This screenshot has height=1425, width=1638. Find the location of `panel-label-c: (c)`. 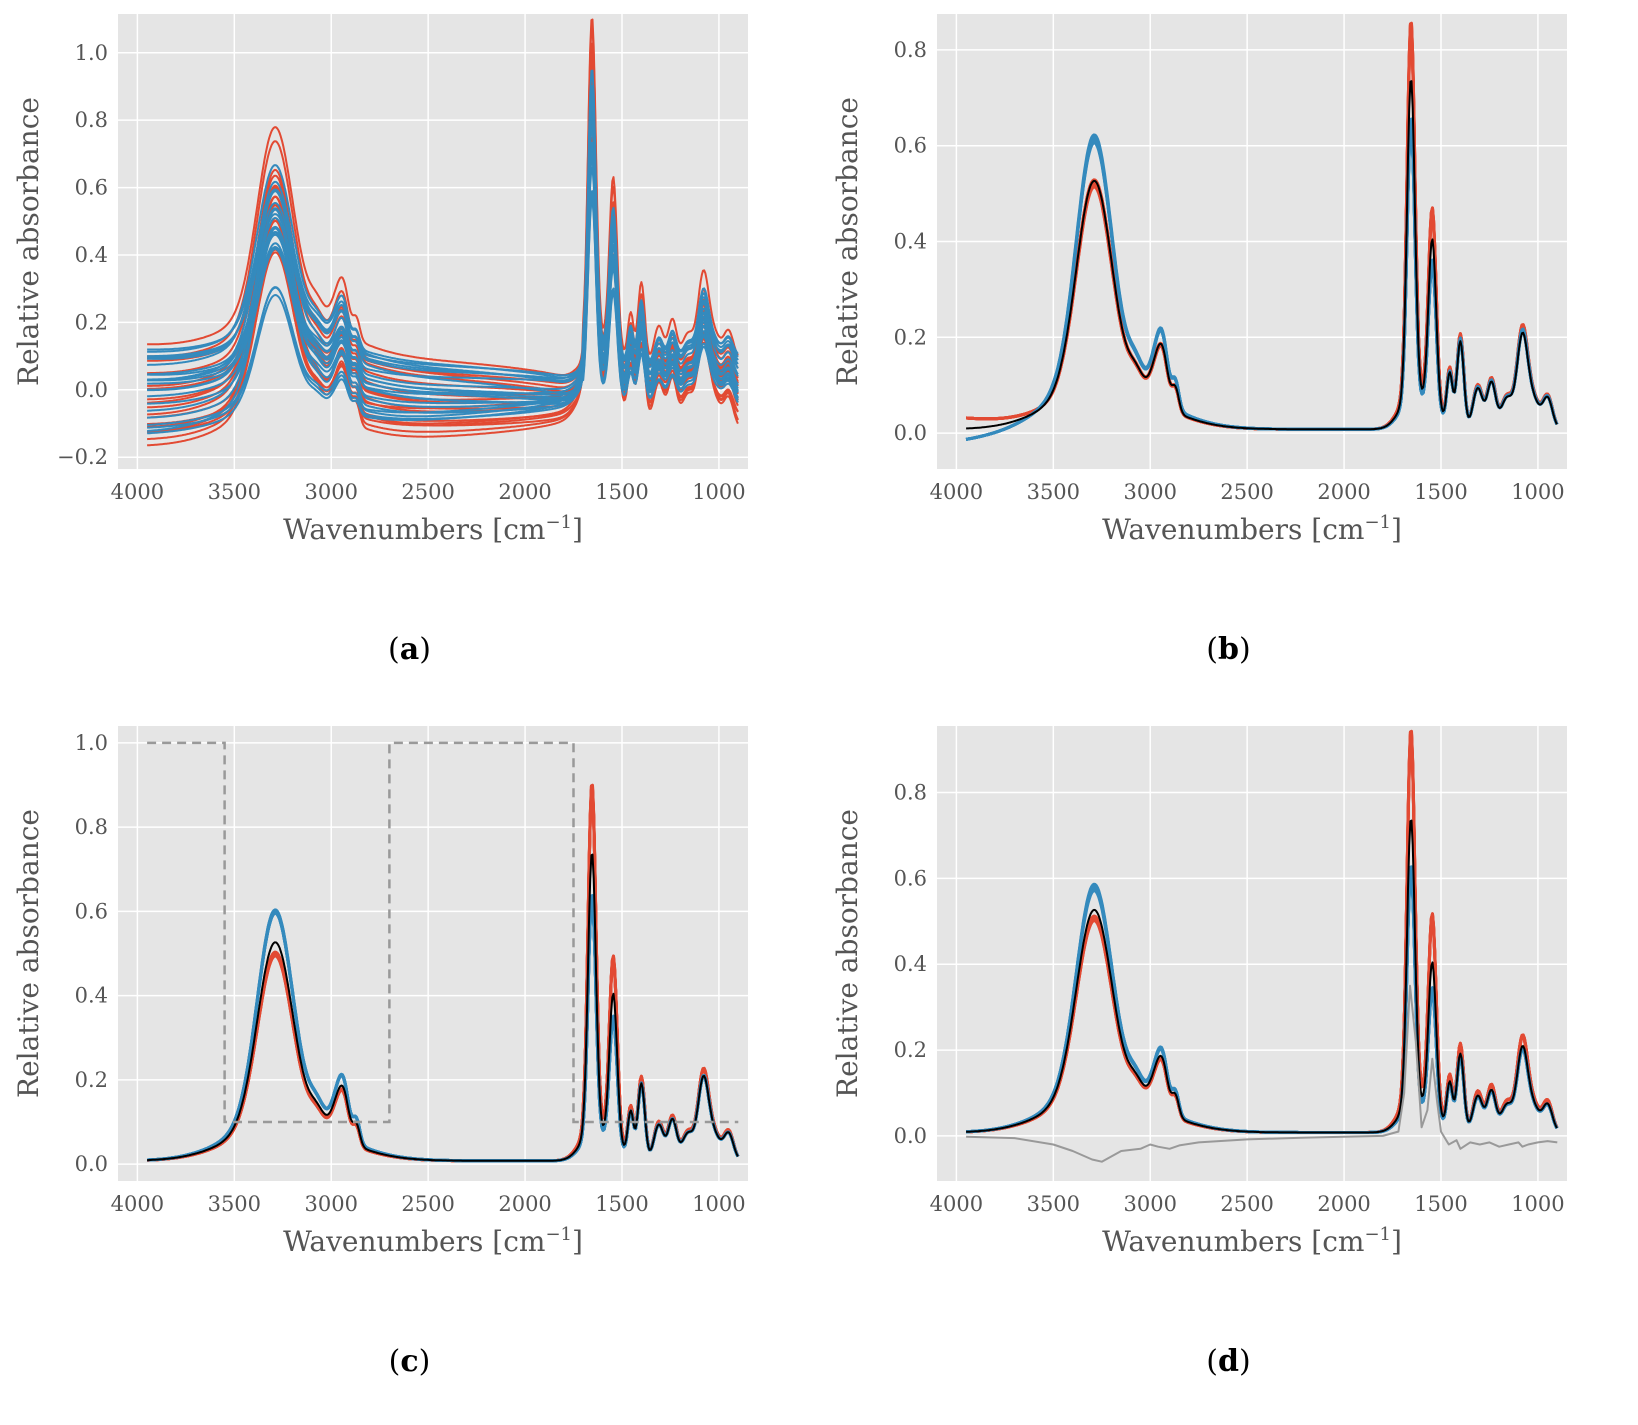

panel-label-c: (c) is located at coordinates (409, 1361).